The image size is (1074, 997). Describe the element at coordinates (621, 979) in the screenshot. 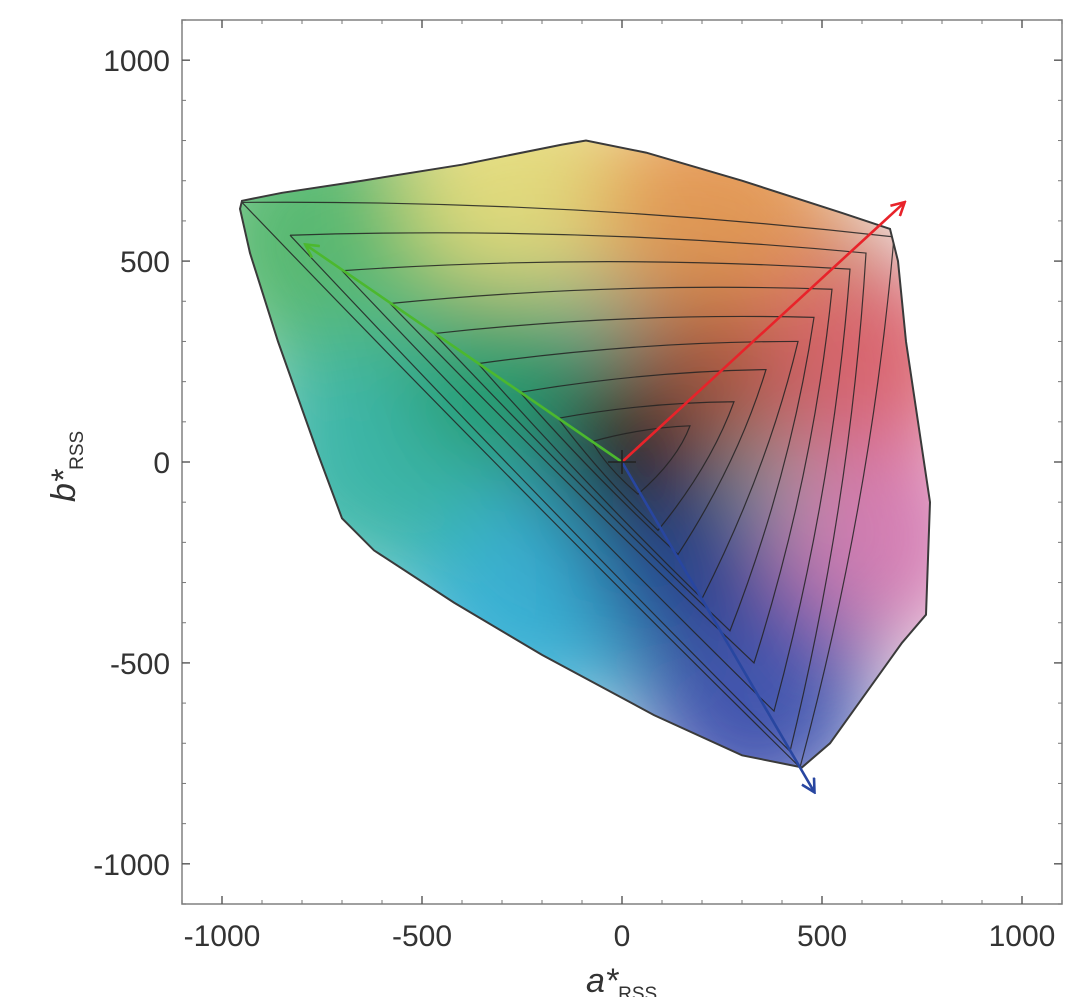

I see `x-axis-title: a*RSS` at that location.